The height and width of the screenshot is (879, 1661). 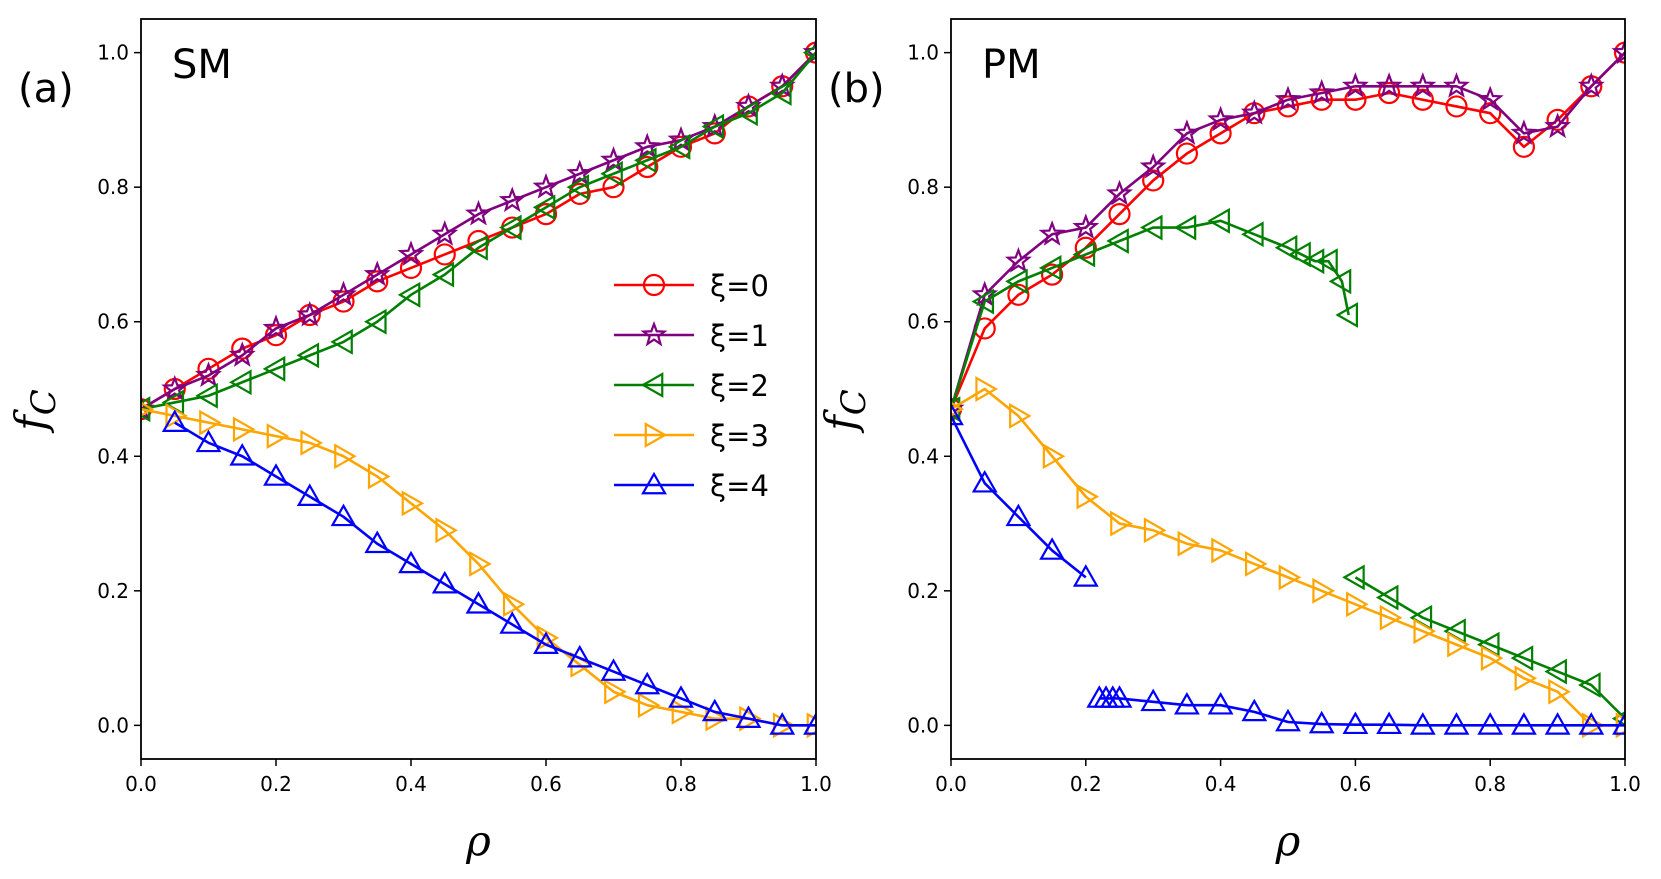 What do you see at coordinates (923, 322) in the screenshot?
I see `y-tick-label: 0.6` at bounding box center [923, 322].